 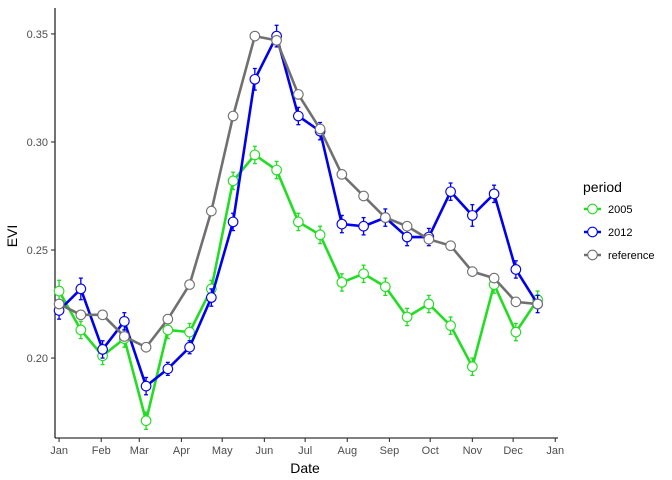 I want to click on x-tick-label: Nov, so click(x=473, y=451).